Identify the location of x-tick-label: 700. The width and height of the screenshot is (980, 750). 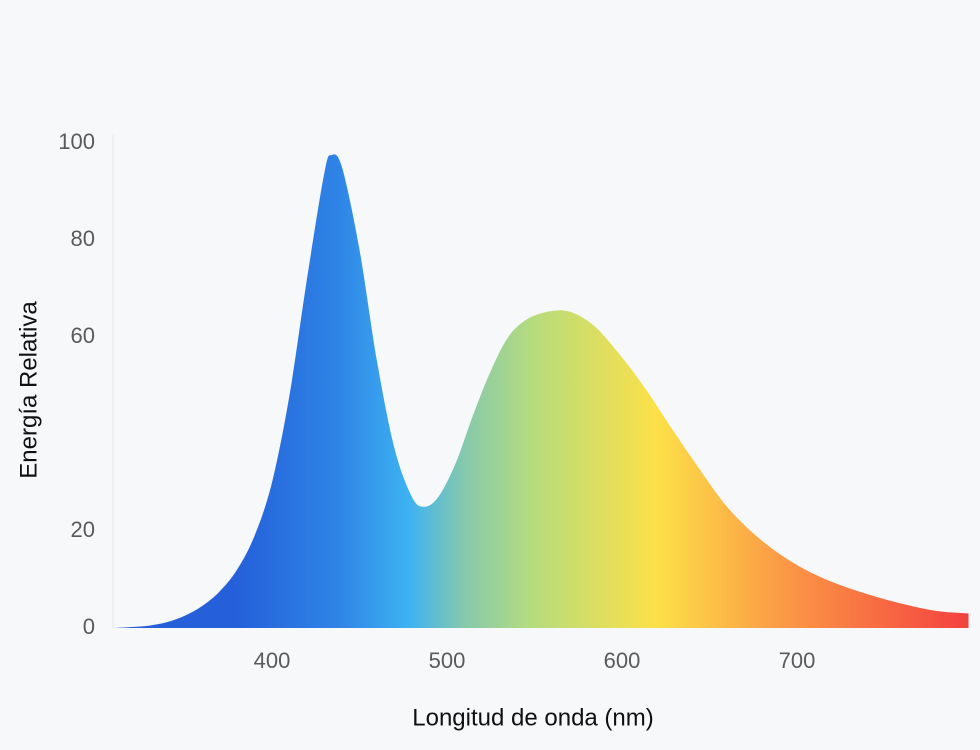
(797, 660).